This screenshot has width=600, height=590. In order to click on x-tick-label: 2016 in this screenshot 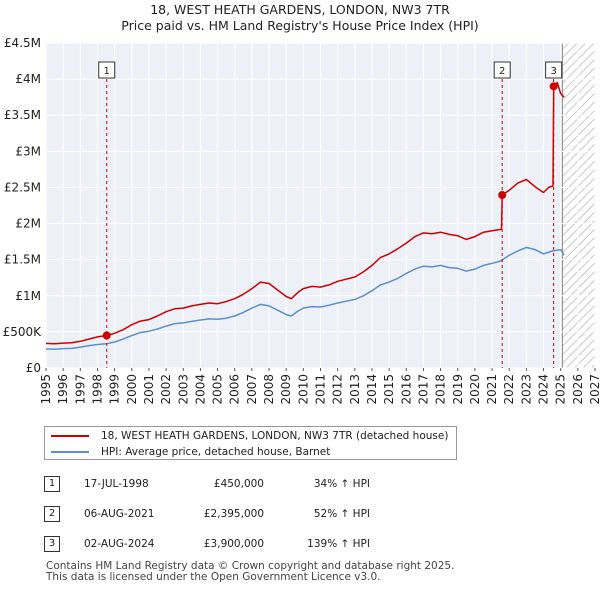, I will do `click(406, 389)`.